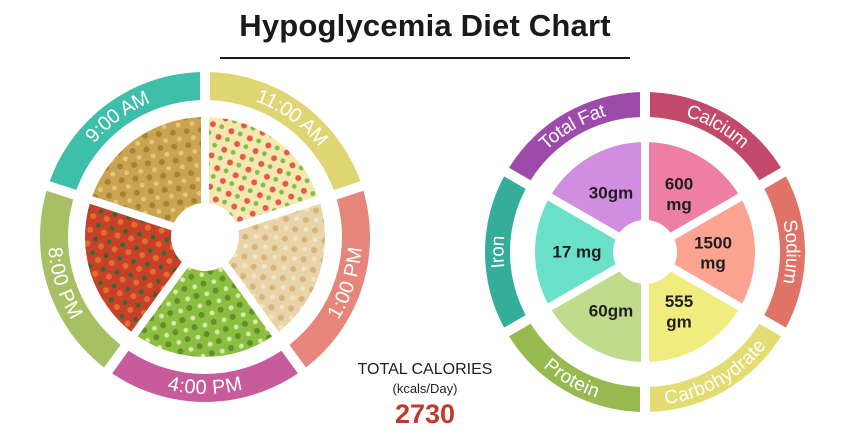  I want to click on meal-band-1-00-pm, so click(329, 279).